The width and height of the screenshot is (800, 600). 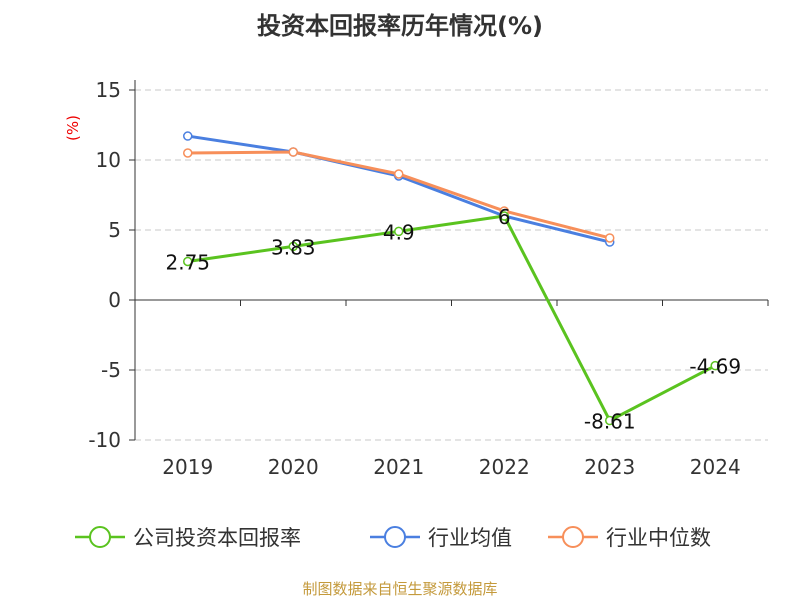 I want to click on data-label: 2.75, so click(x=187, y=263).